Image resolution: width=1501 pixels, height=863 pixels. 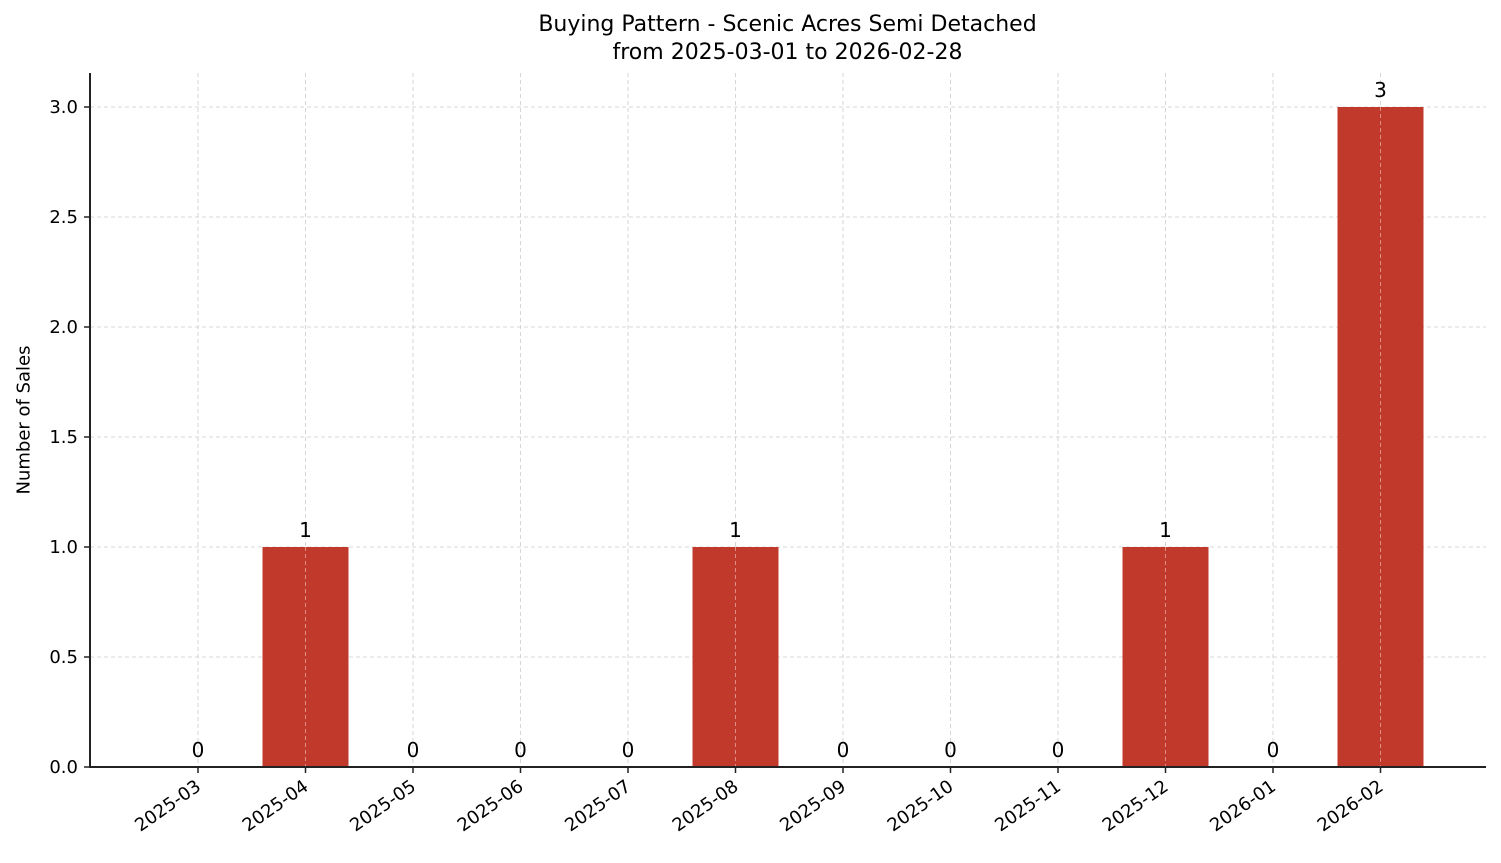 I want to click on x-tick-label: 2026-02, so click(x=1351, y=806).